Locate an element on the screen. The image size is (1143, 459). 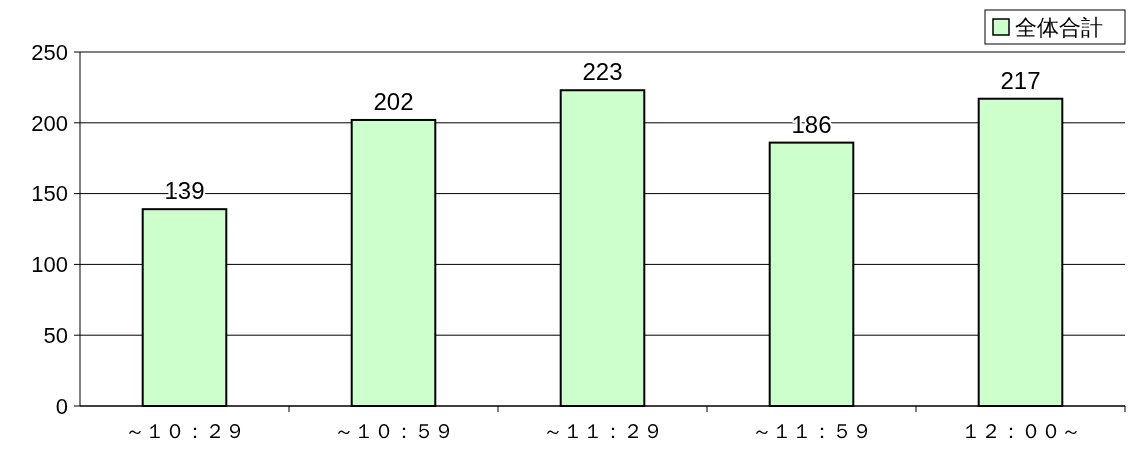
y-tick-label: 200 is located at coordinates (49, 123).